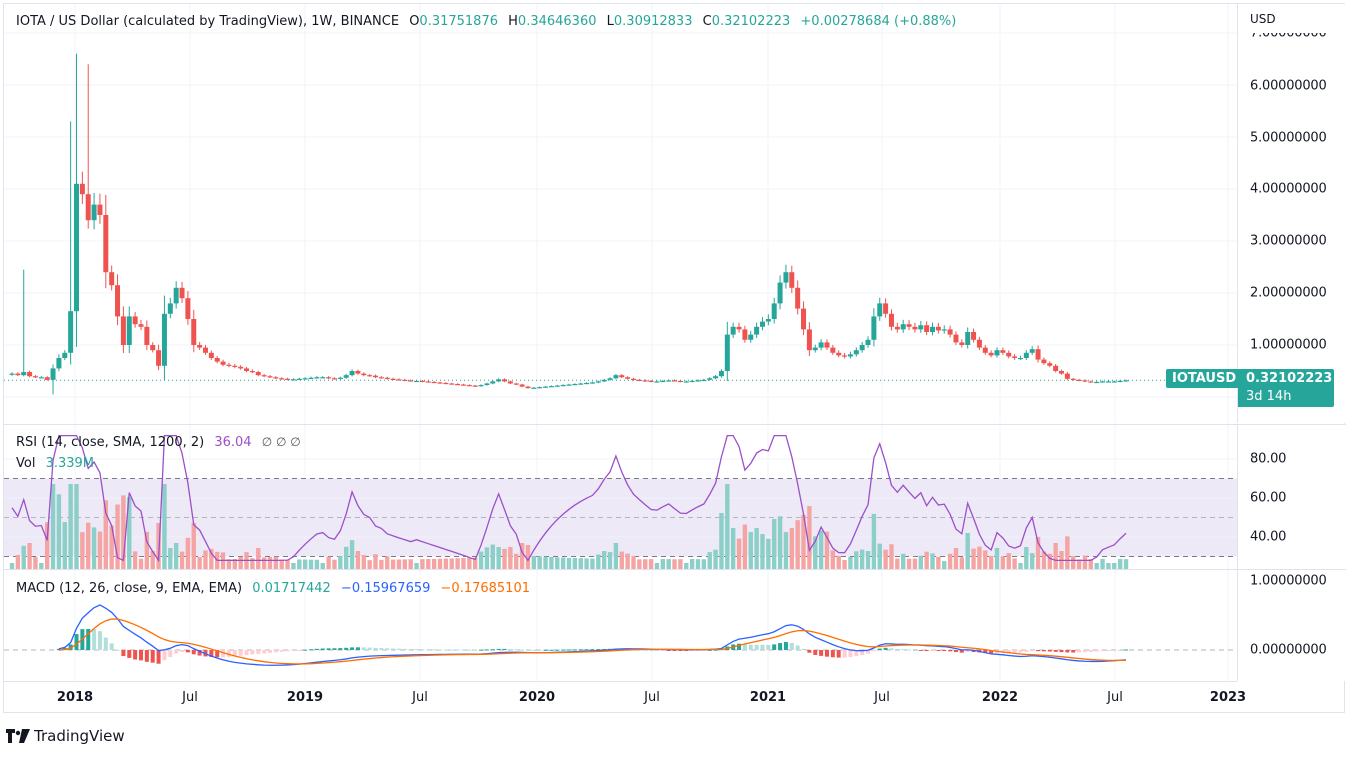  I want to click on volume-legend: Vol 3.339M, so click(58, 463).